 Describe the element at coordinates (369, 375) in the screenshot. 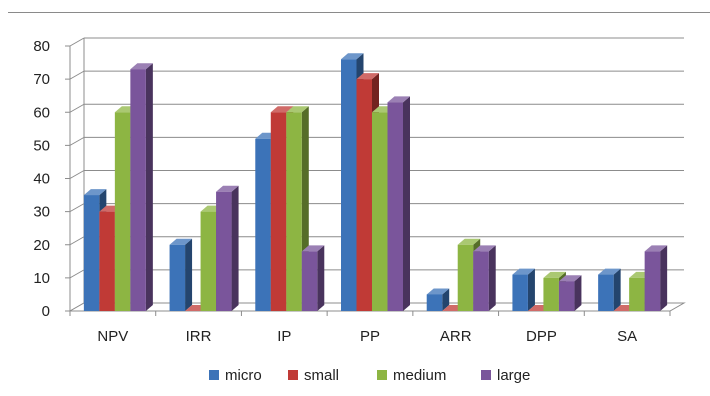

I see `legend: micro small medium large` at that location.